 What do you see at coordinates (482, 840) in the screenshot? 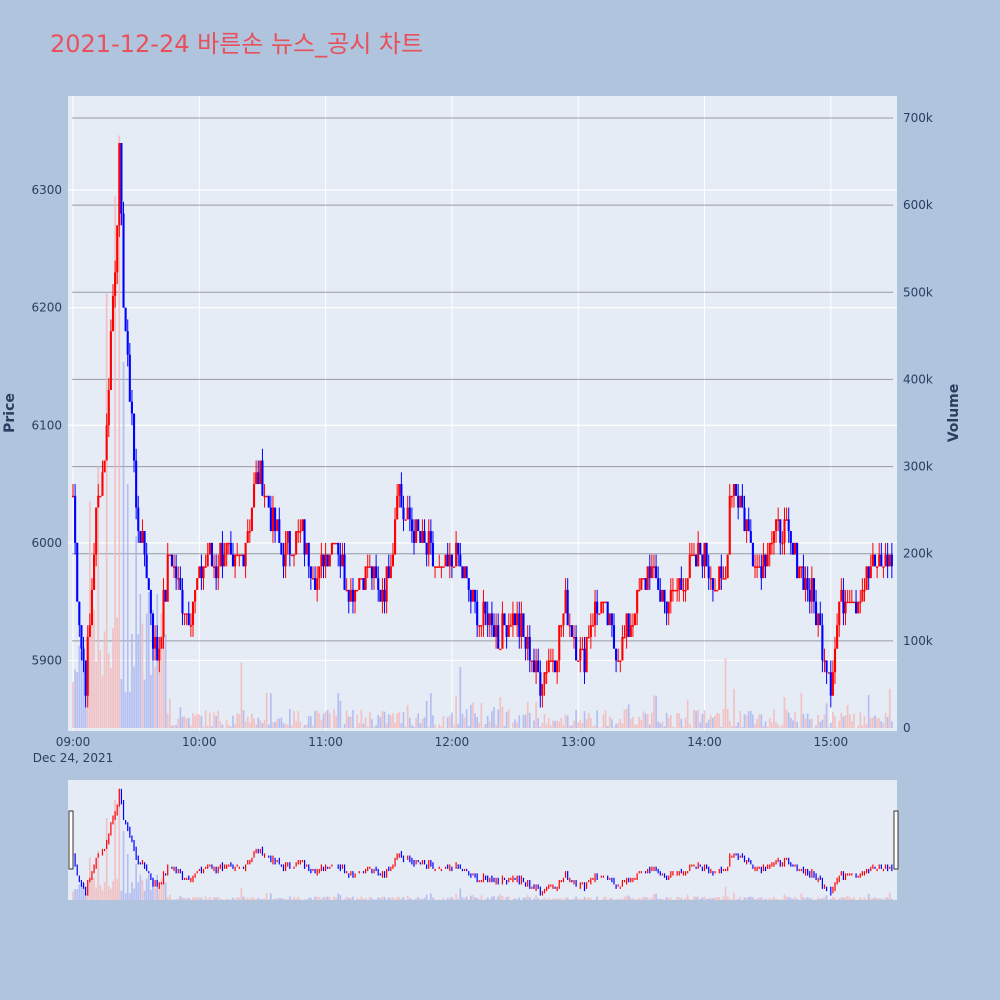
I see `range-slider` at bounding box center [482, 840].